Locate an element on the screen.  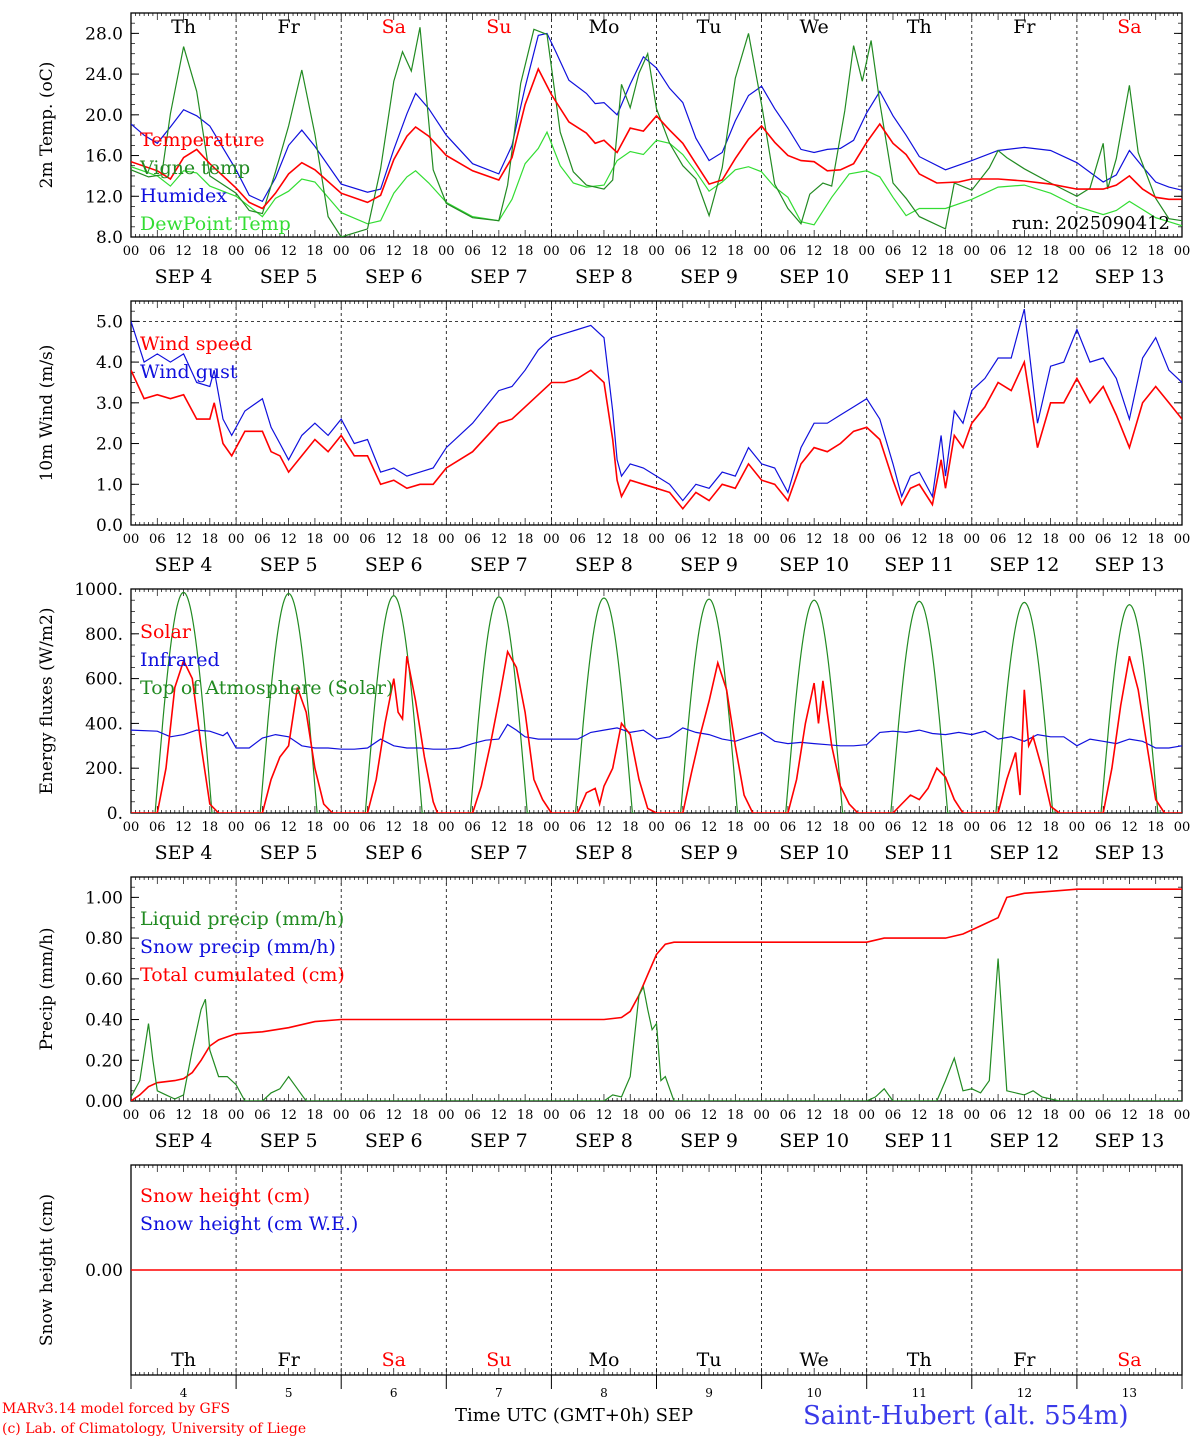
y-axis-label: 10m Wind (m/s) is located at coordinates (47, 413).